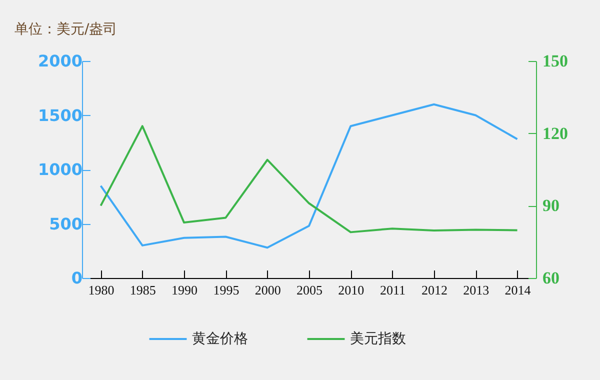  I want to click on legend-label: 黄金价格, so click(220, 339).